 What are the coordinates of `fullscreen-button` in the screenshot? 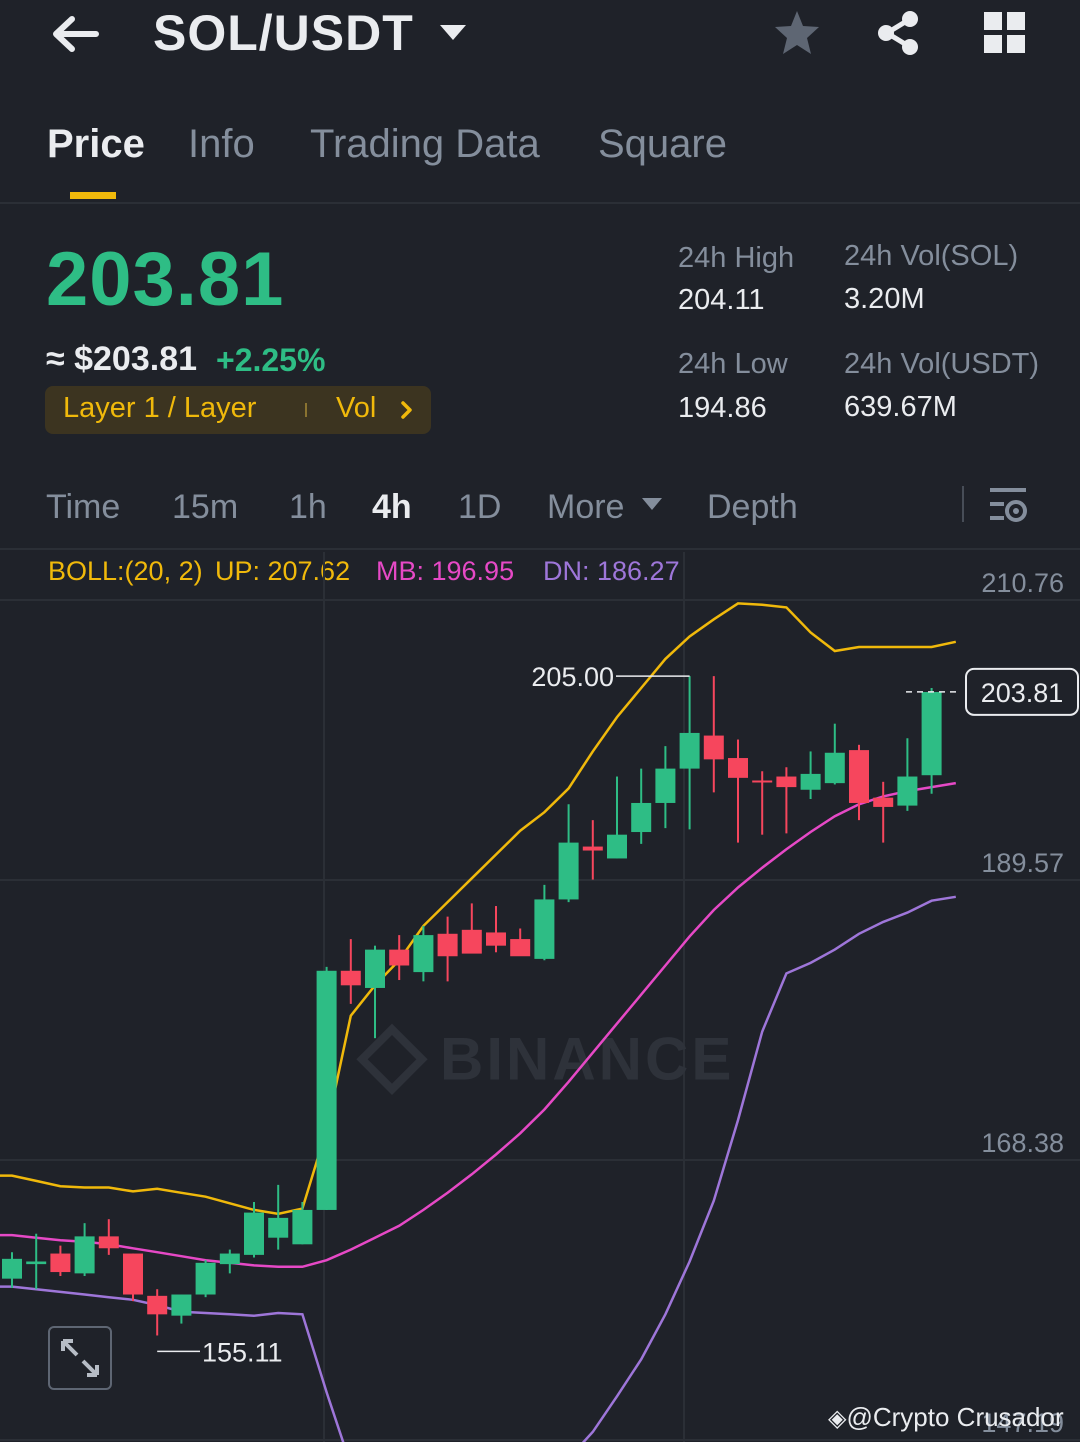 It's located at (80, 1358).